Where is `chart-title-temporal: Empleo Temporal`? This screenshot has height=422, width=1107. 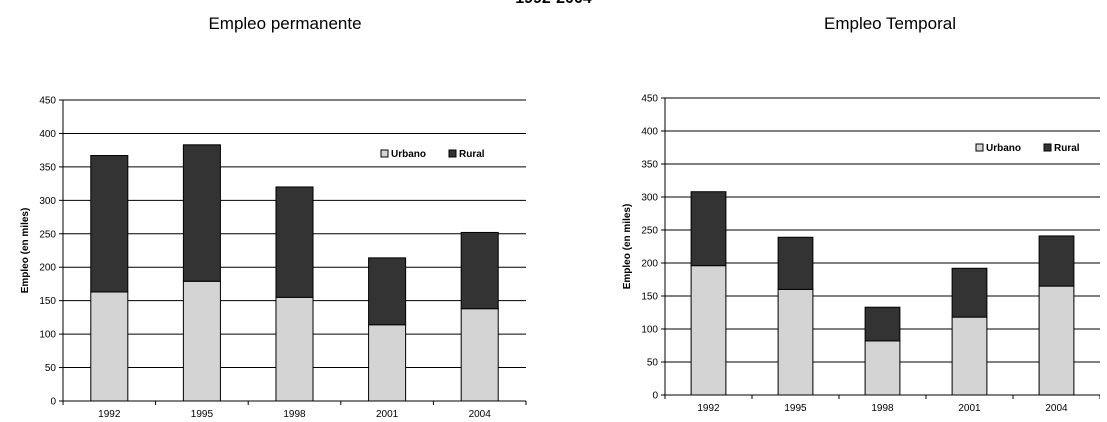 chart-title-temporal: Empleo Temporal is located at coordinates (890, 23).